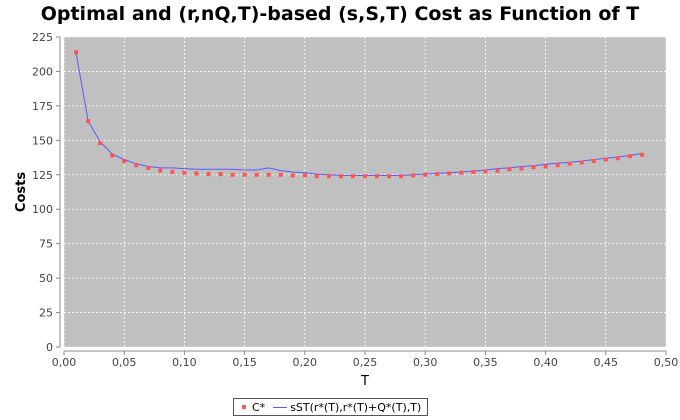 Image resolution: width=680 pixels, height=420 pixels. What do you see at coordinates (666, 362) in the screenshot?
I see `x-tick-label: 0,50` at bounding box center [666, 362].